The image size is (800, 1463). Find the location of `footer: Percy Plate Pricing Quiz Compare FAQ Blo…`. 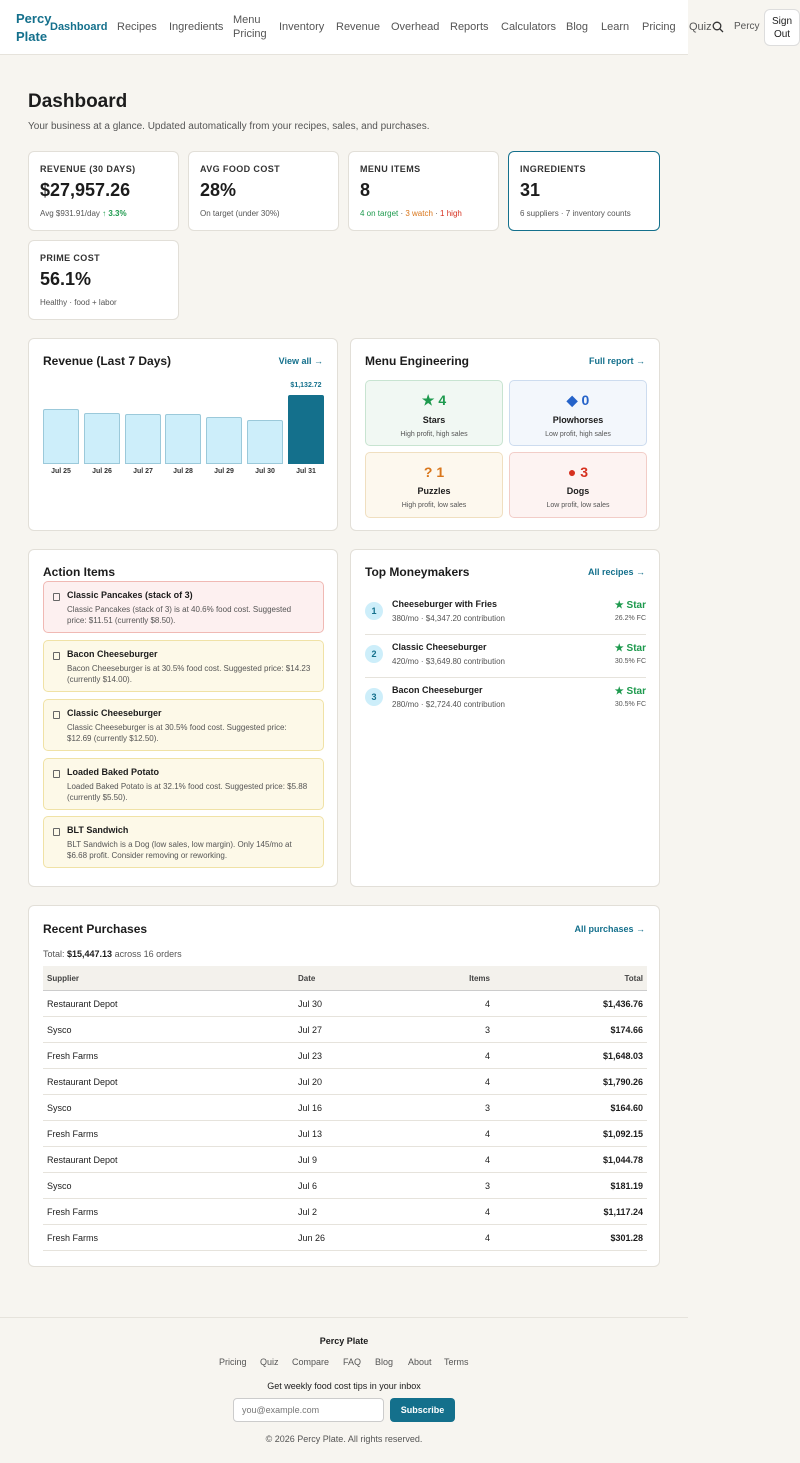

footer: Percy Plate Pricing Quiz Compare FAQ Blo… is located at coordinates (344, 1390).